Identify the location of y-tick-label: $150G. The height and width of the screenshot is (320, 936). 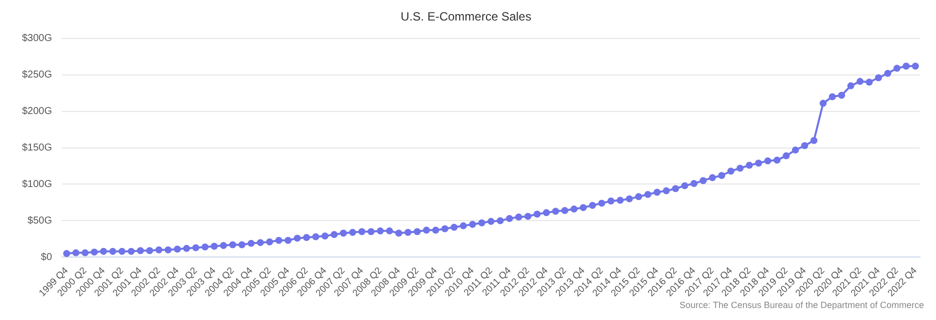
(37, 148).